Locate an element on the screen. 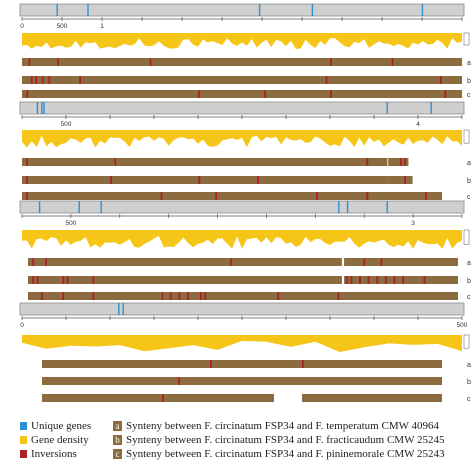 This screenshot has width=474, height=474. ruler-tick-label: 1 is located at coordinates (102, 26).